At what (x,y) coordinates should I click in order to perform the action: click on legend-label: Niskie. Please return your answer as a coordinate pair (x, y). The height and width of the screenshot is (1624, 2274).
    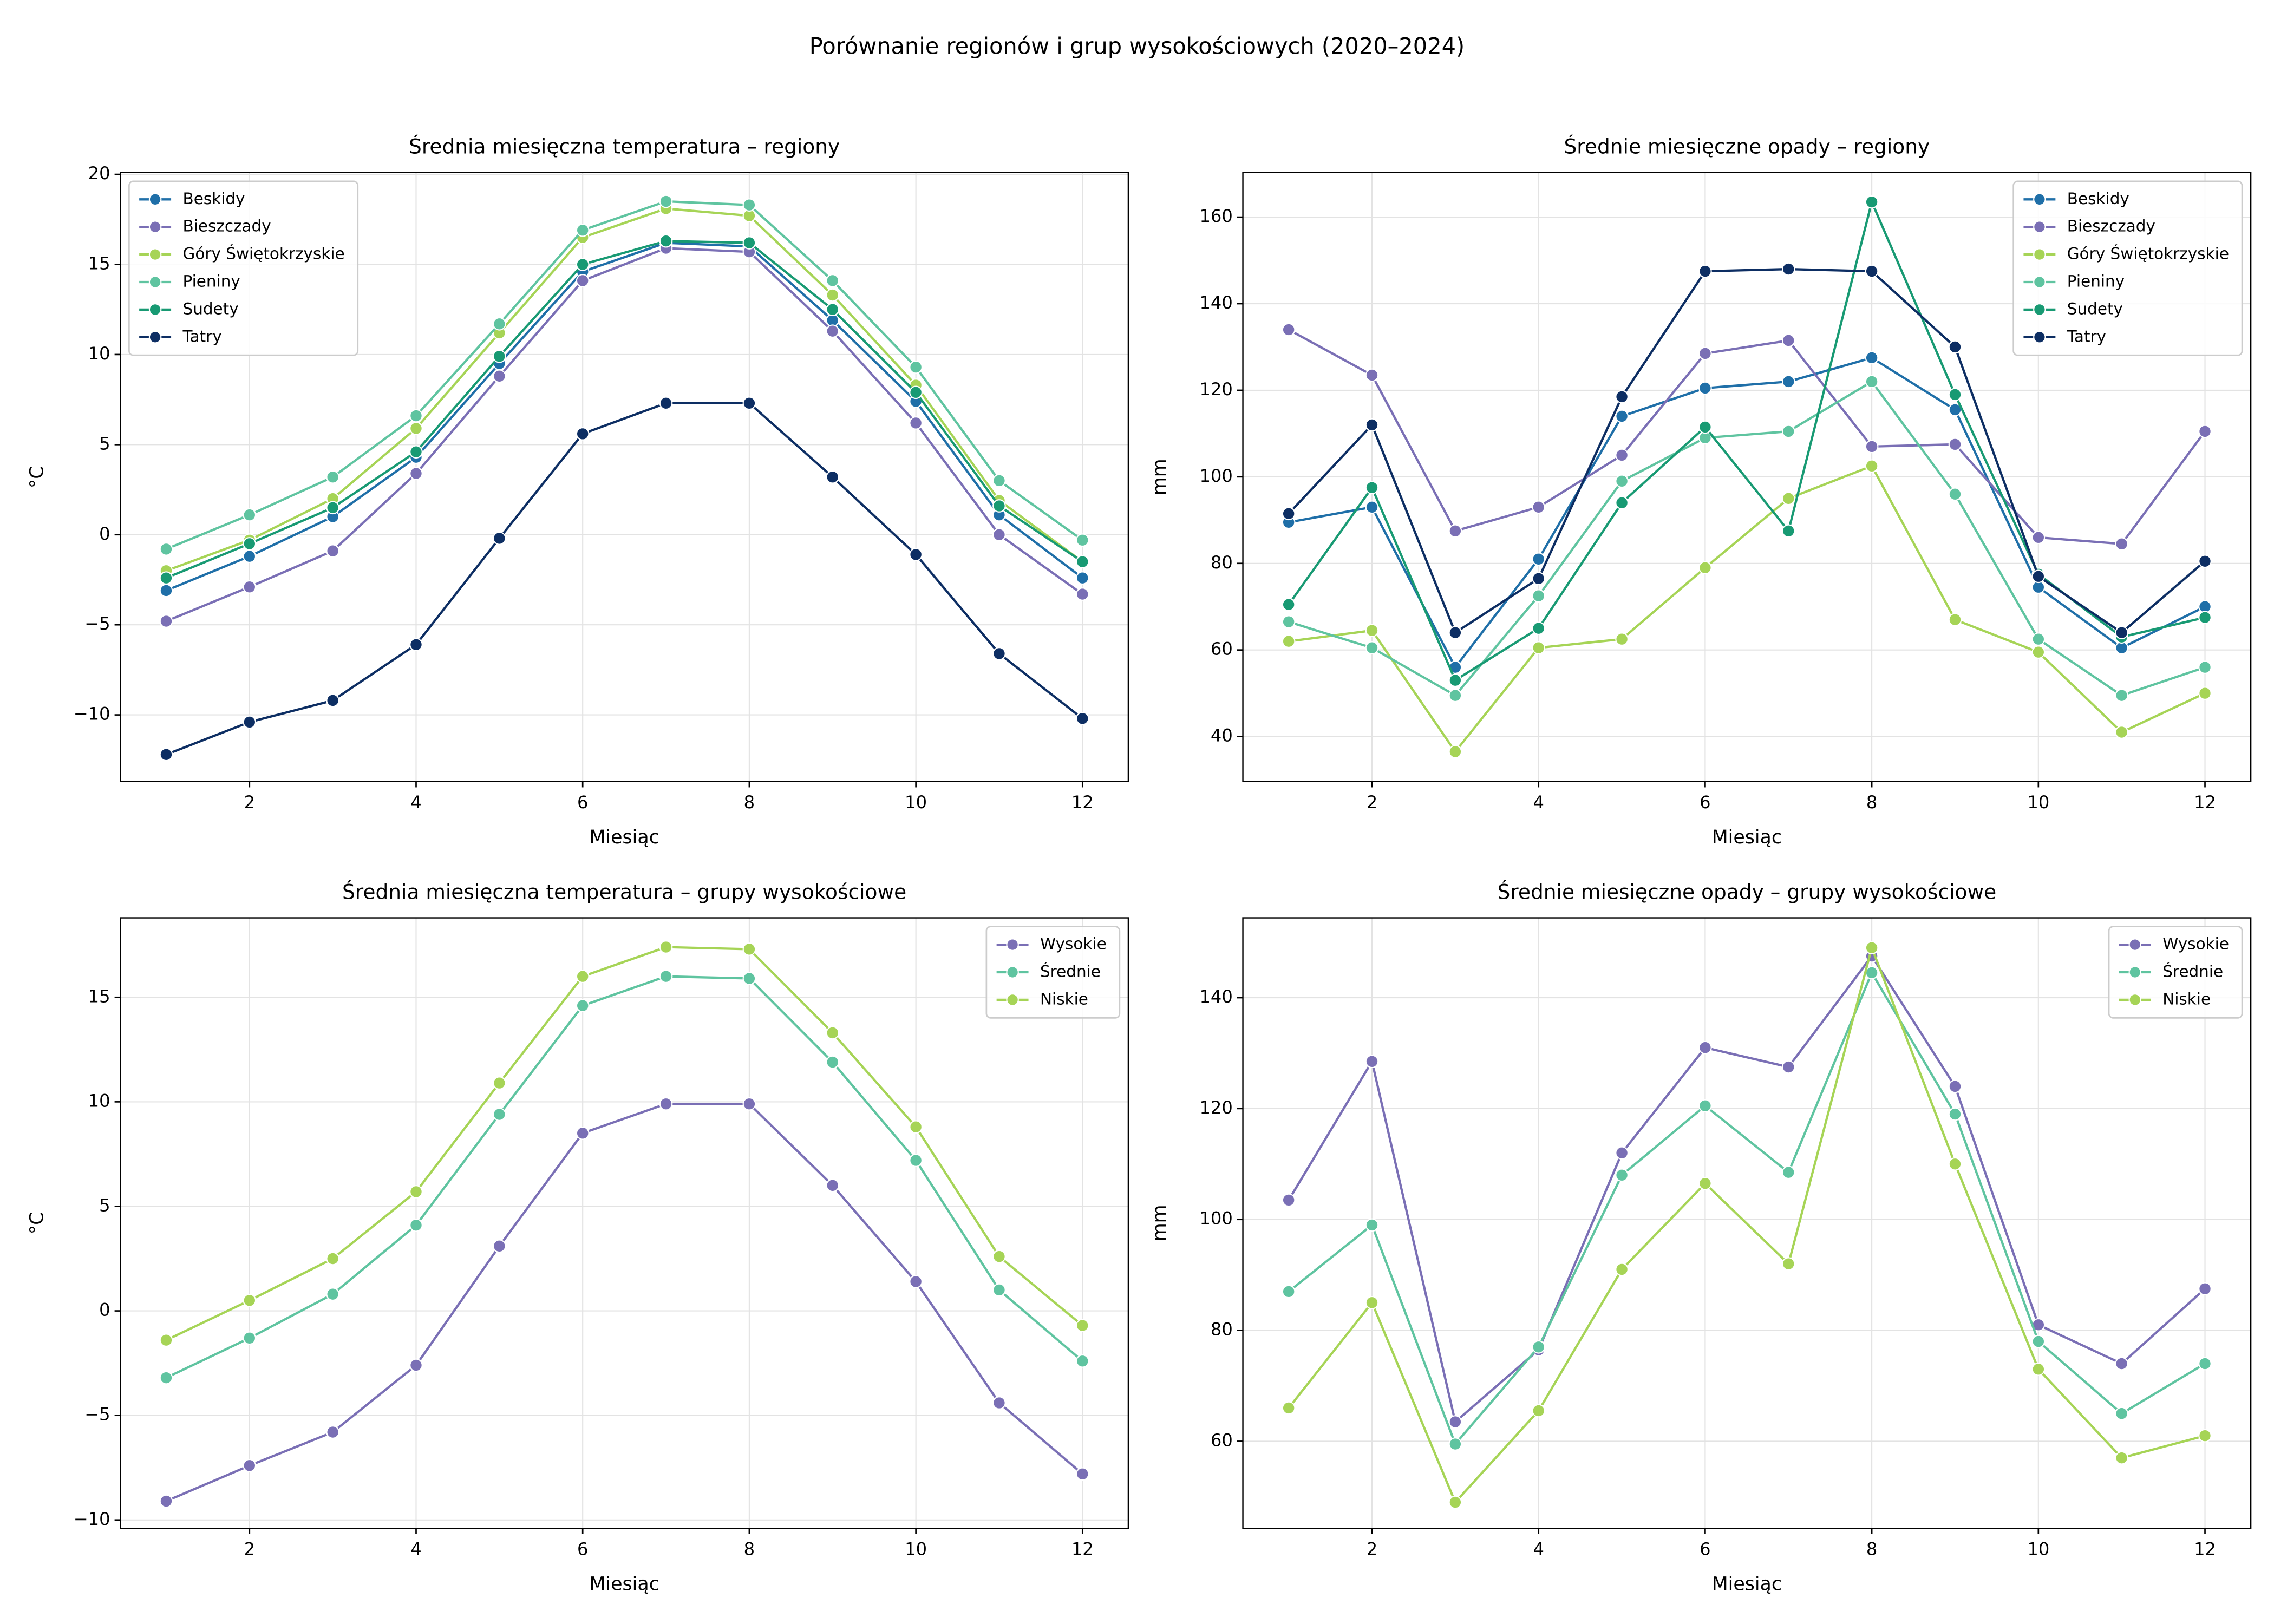
    Looking at the image, I should click on (1064, 999).